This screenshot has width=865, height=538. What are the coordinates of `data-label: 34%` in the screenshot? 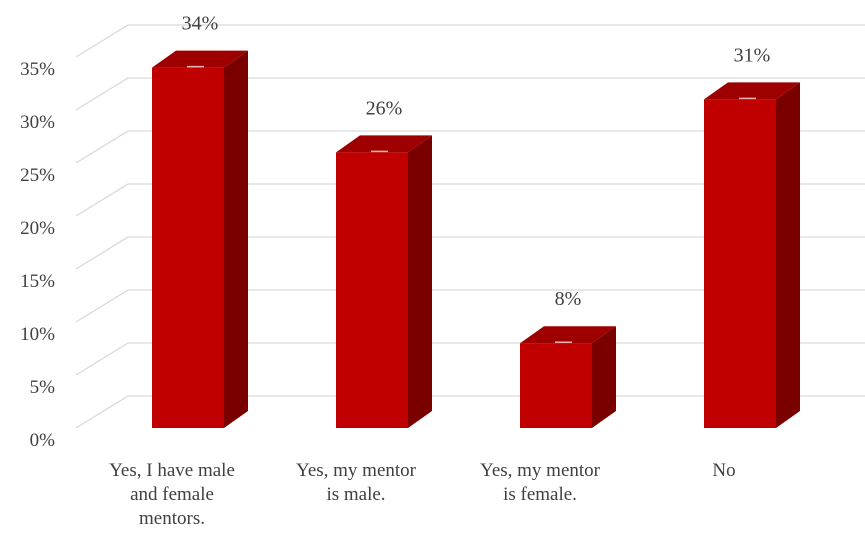 It's located at (200, 24).